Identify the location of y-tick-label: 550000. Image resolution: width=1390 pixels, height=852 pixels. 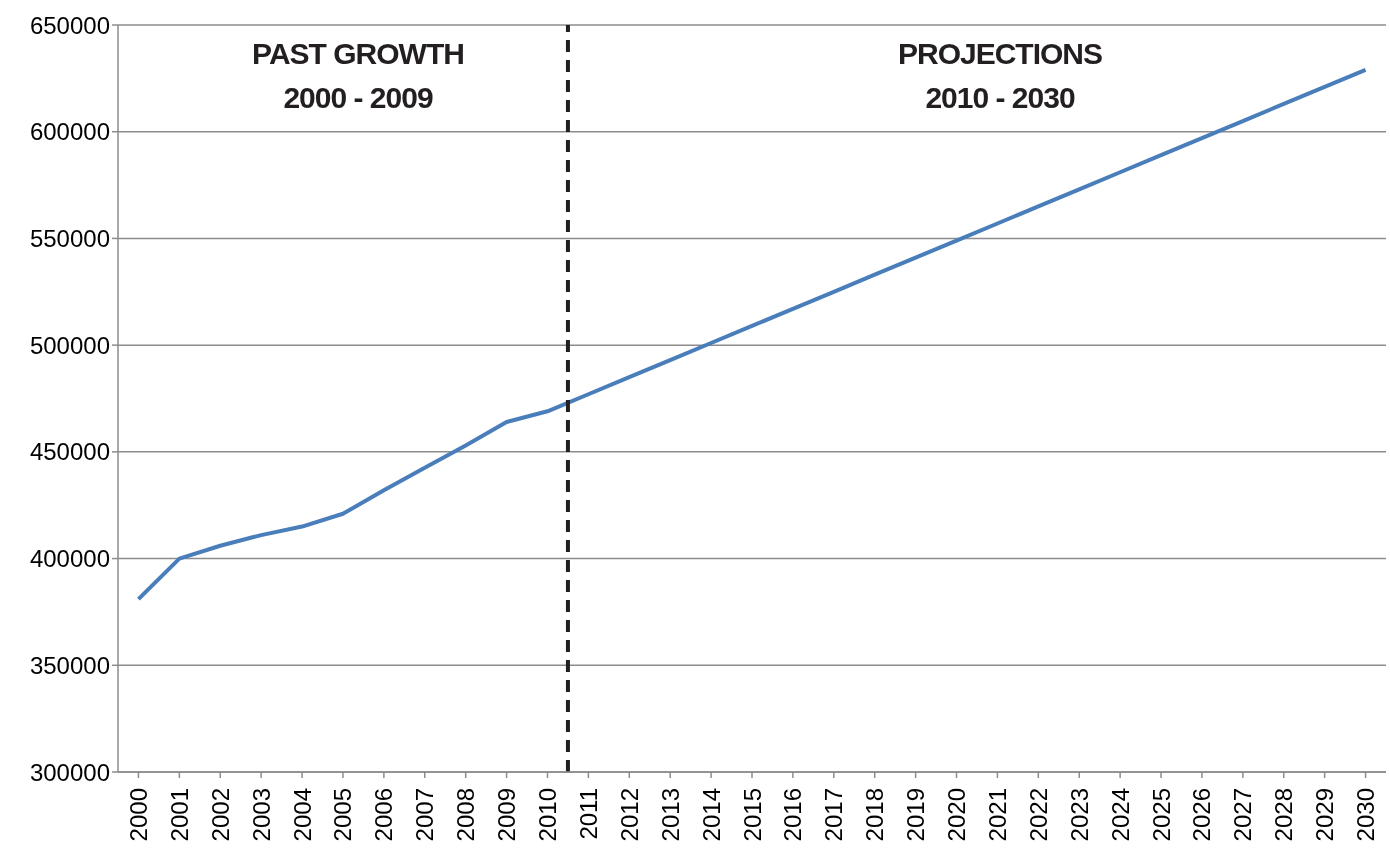
(69, 238).